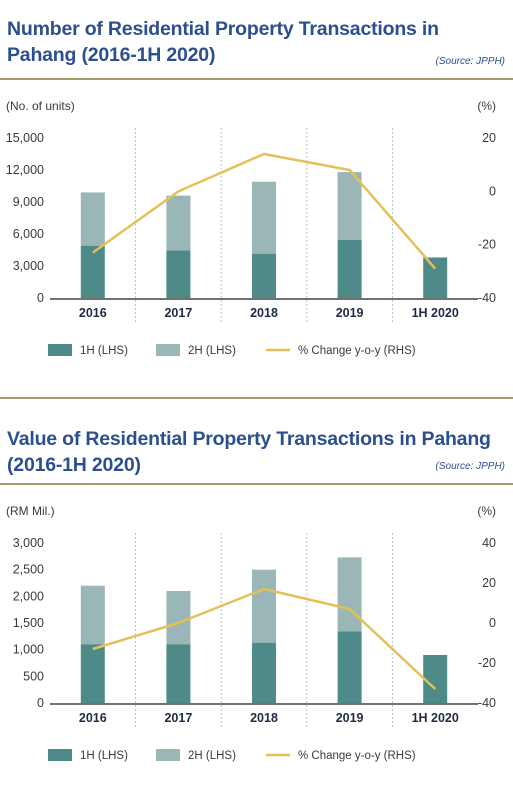 This screenshot has height=797, width=513. What do you see at coordinates (30, 511) in the screenshot?
I see `left-axis-title: (RM Mil.)` at bounding box center [30, 511].